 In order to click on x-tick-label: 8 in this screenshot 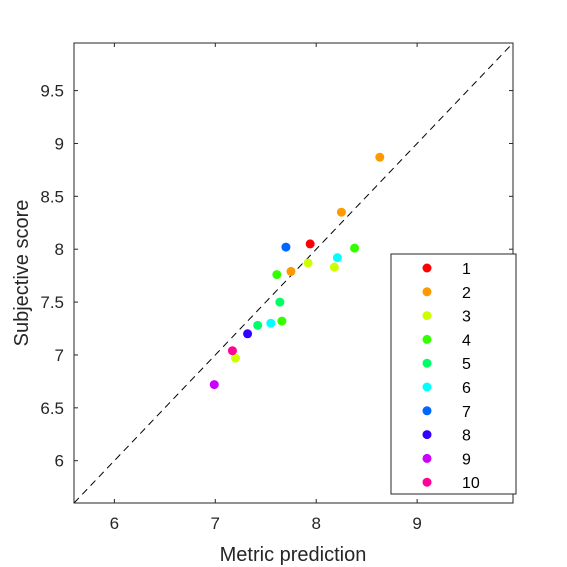, I will do `click(315, 523)`.